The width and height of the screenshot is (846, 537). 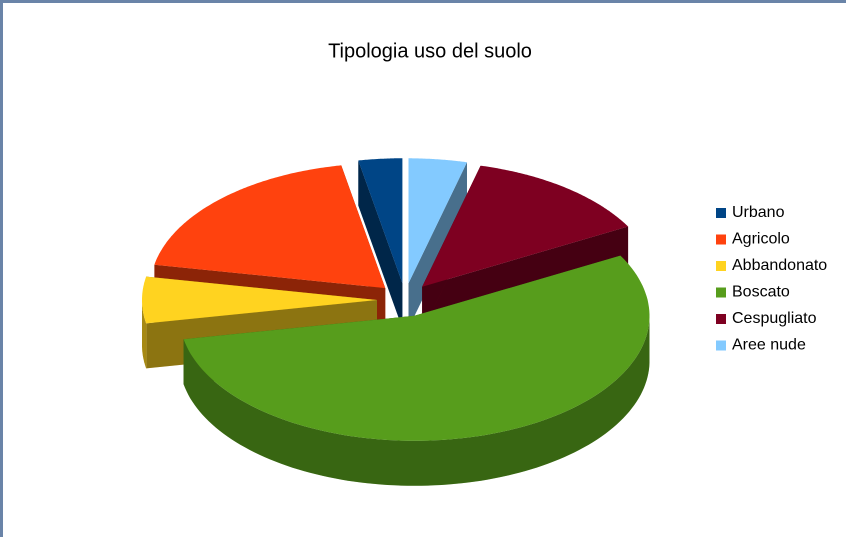 I want to click on slice-side-shade, so click(x=144, y=333).